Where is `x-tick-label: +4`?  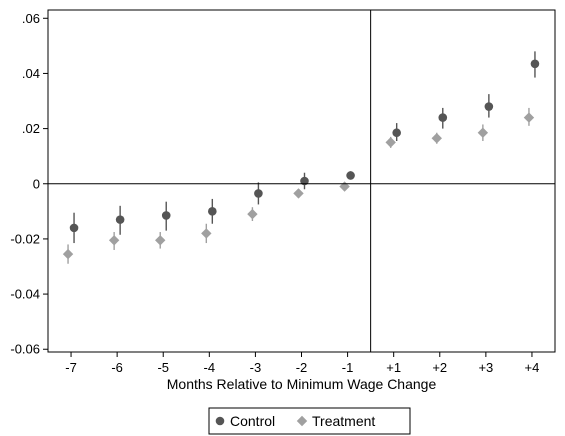 x-tick-label: +4 is located at coordinates (532, 367).